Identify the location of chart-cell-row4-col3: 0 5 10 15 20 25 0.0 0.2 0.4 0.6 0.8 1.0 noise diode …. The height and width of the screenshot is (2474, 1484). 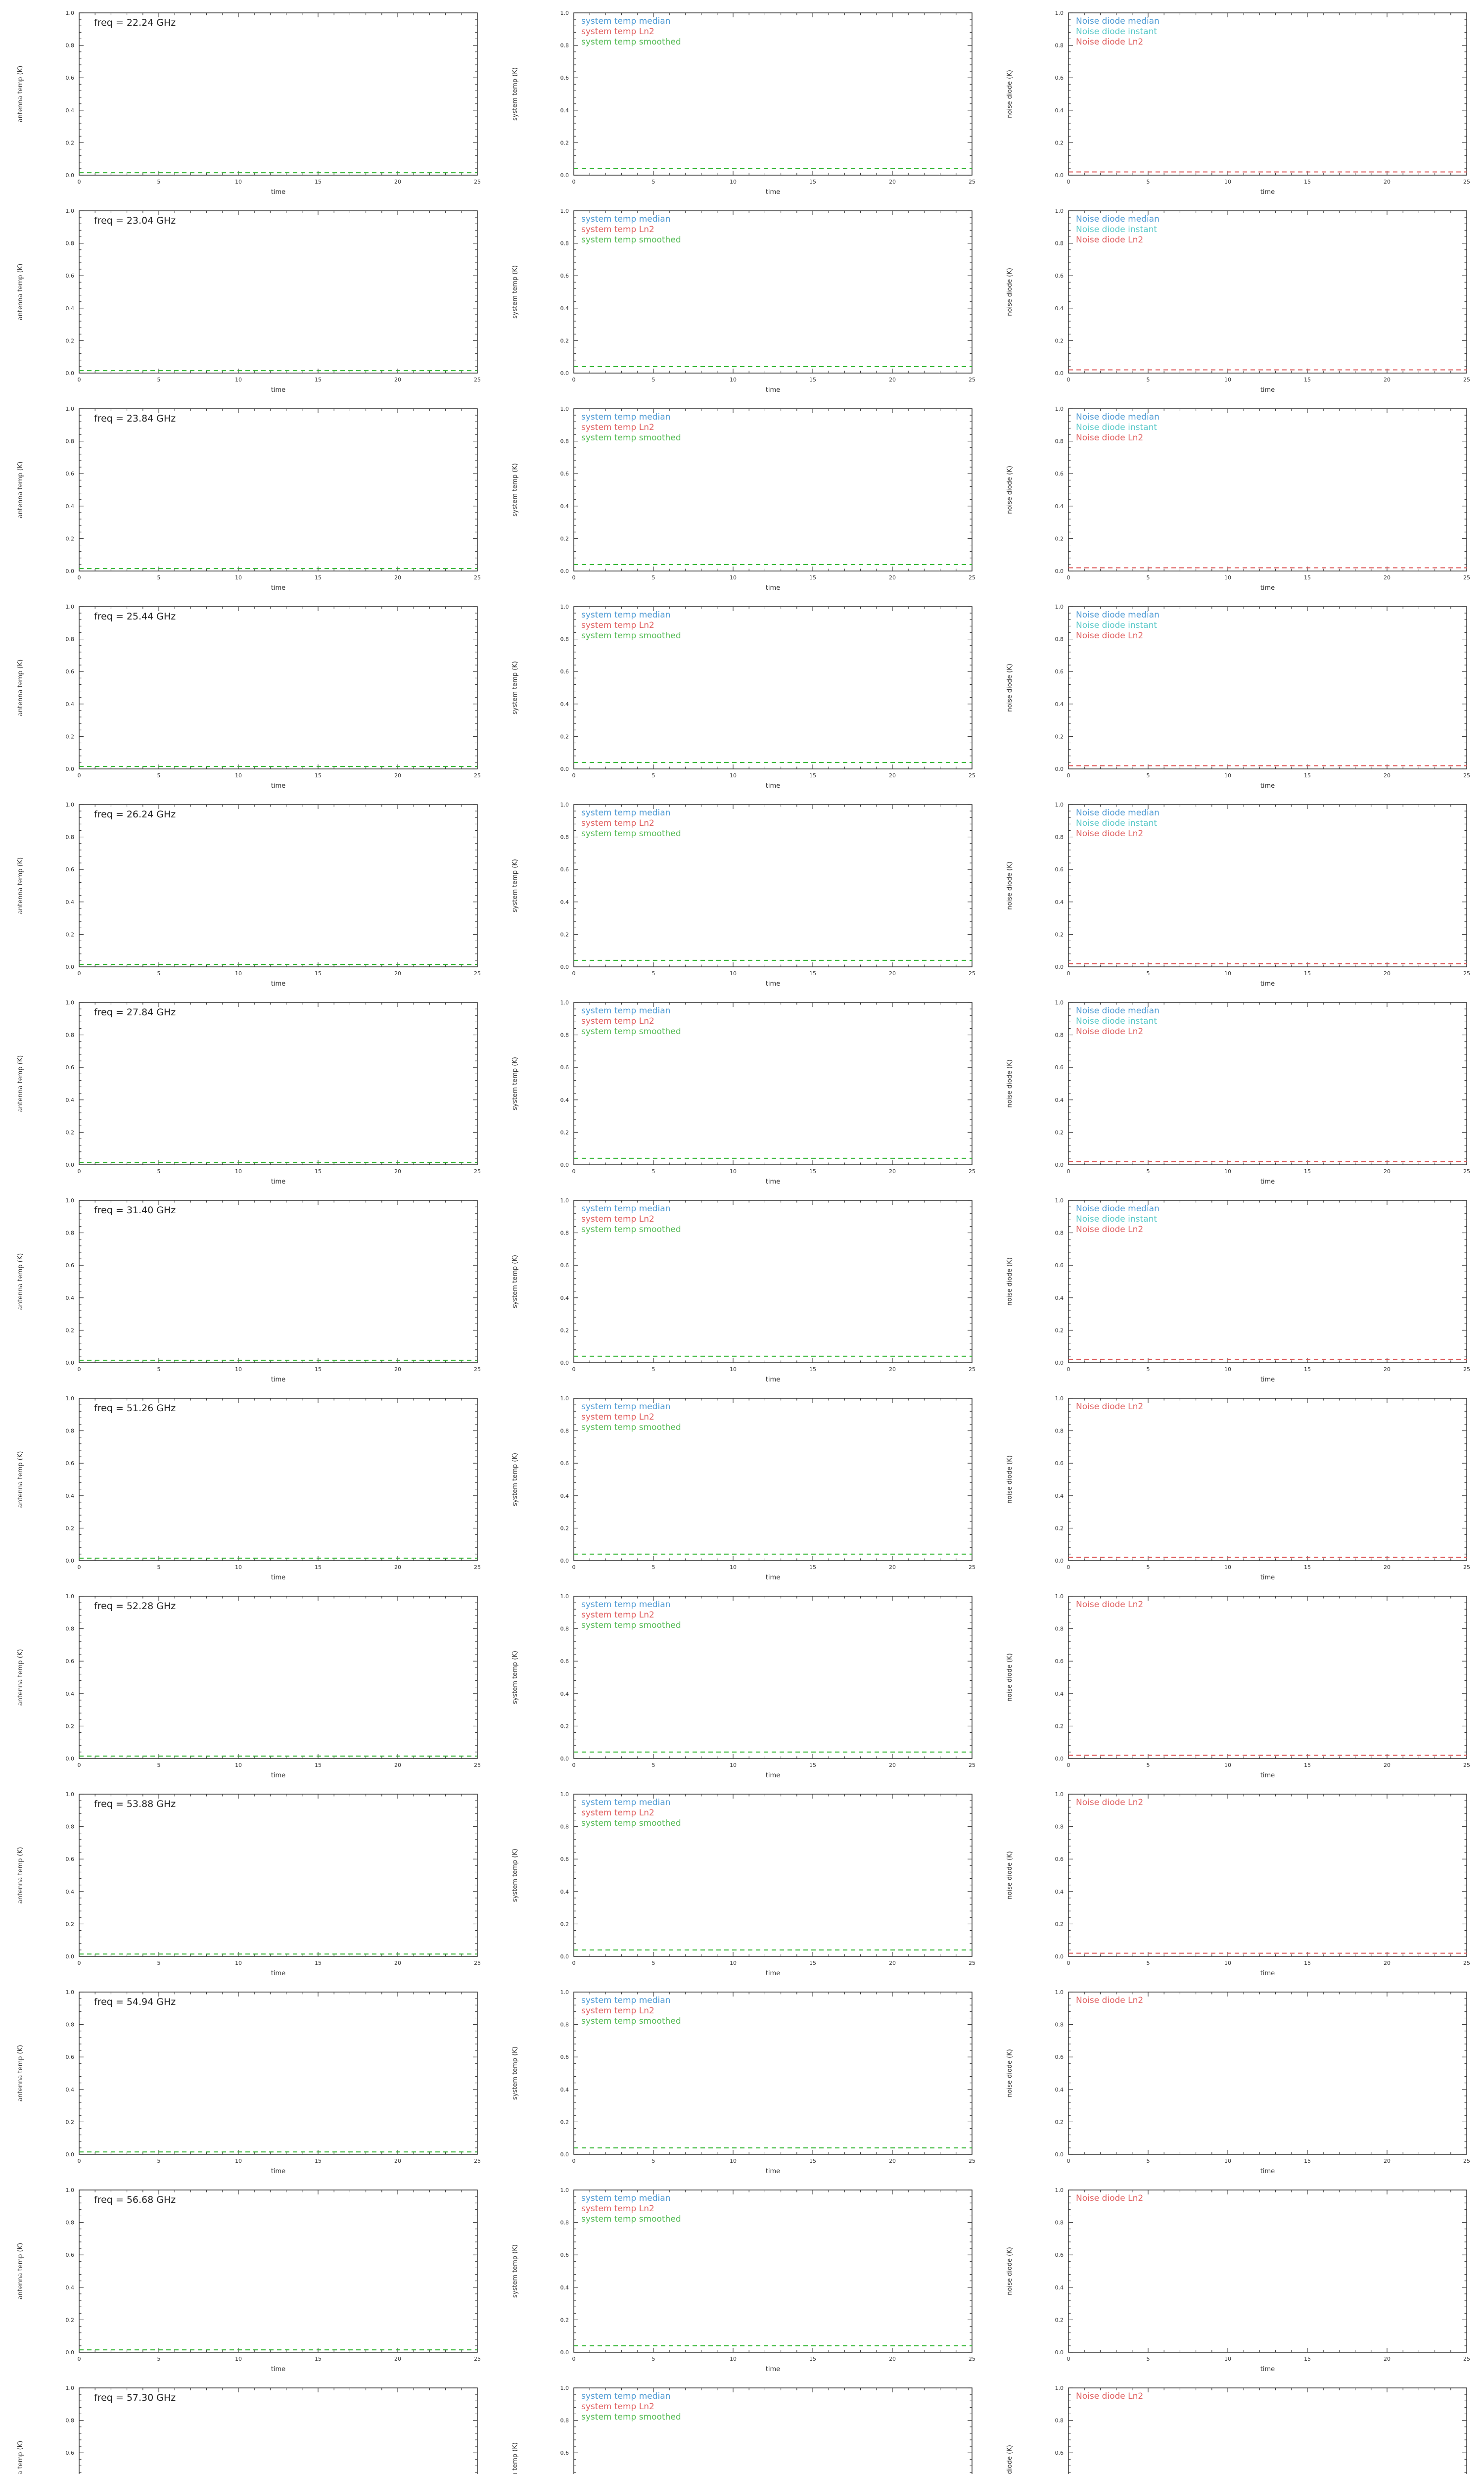
(1236, 693).